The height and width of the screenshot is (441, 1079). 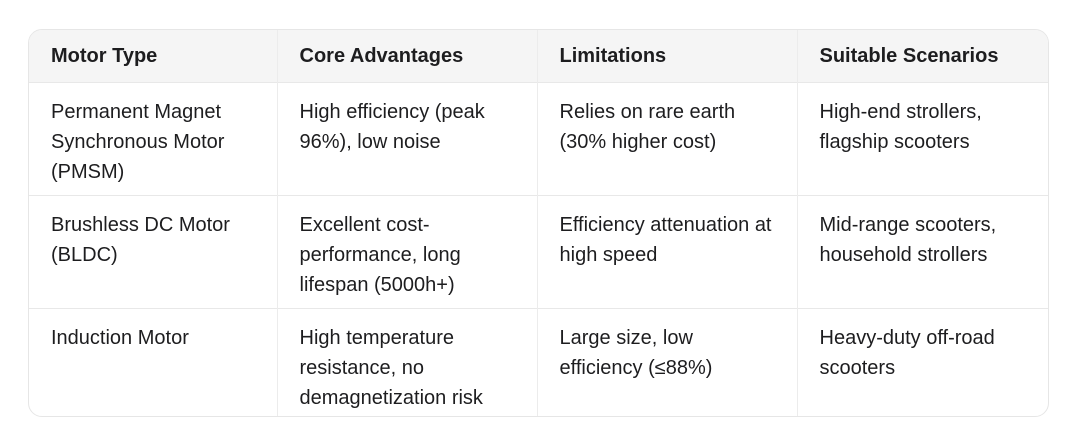 What do you see at coordinates (922, 252) in the screenshot?
I see `cell-suitable-scenarios: Mid-range scooters, household strollers` at bounding box center [922, 252].